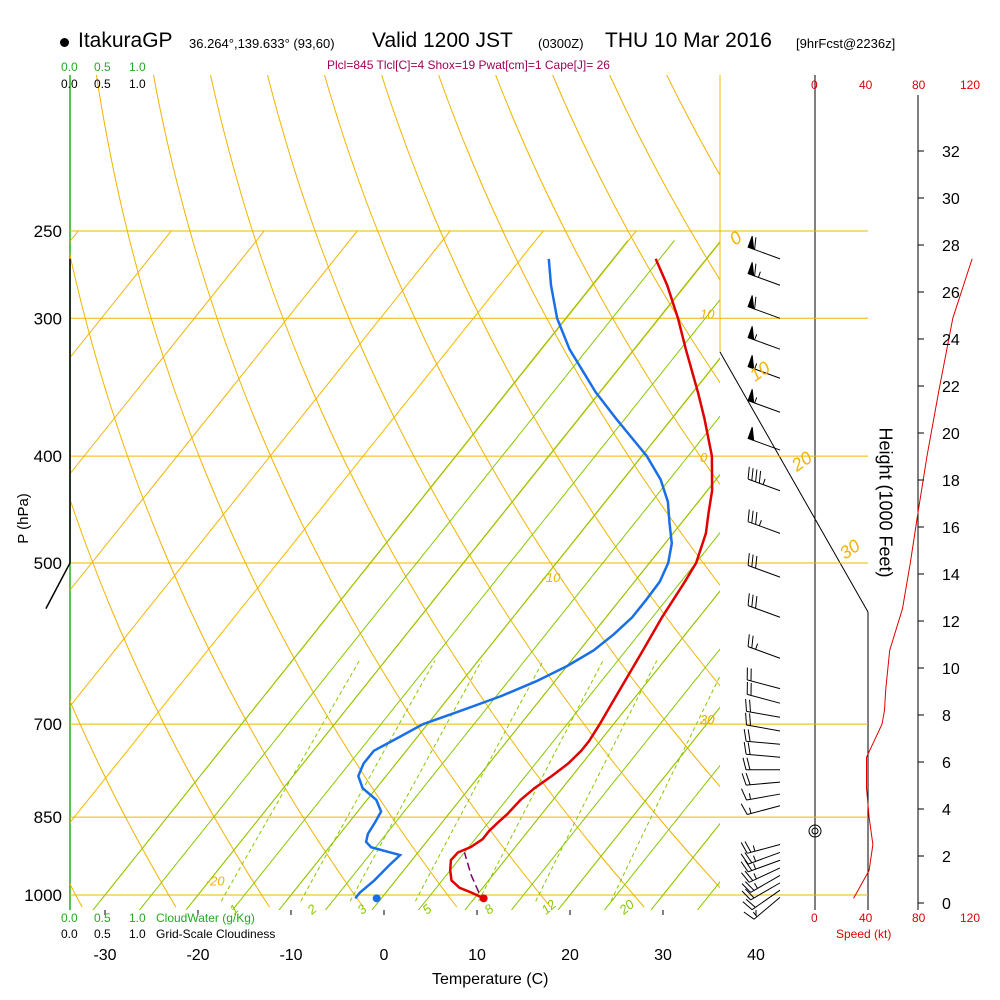 The width and height of the screenshot is (1000, 1000). What do you see at coordinates (913, 578) in the screenshot?
I see `wind-speed-profile` at bounding box center [913, 578].